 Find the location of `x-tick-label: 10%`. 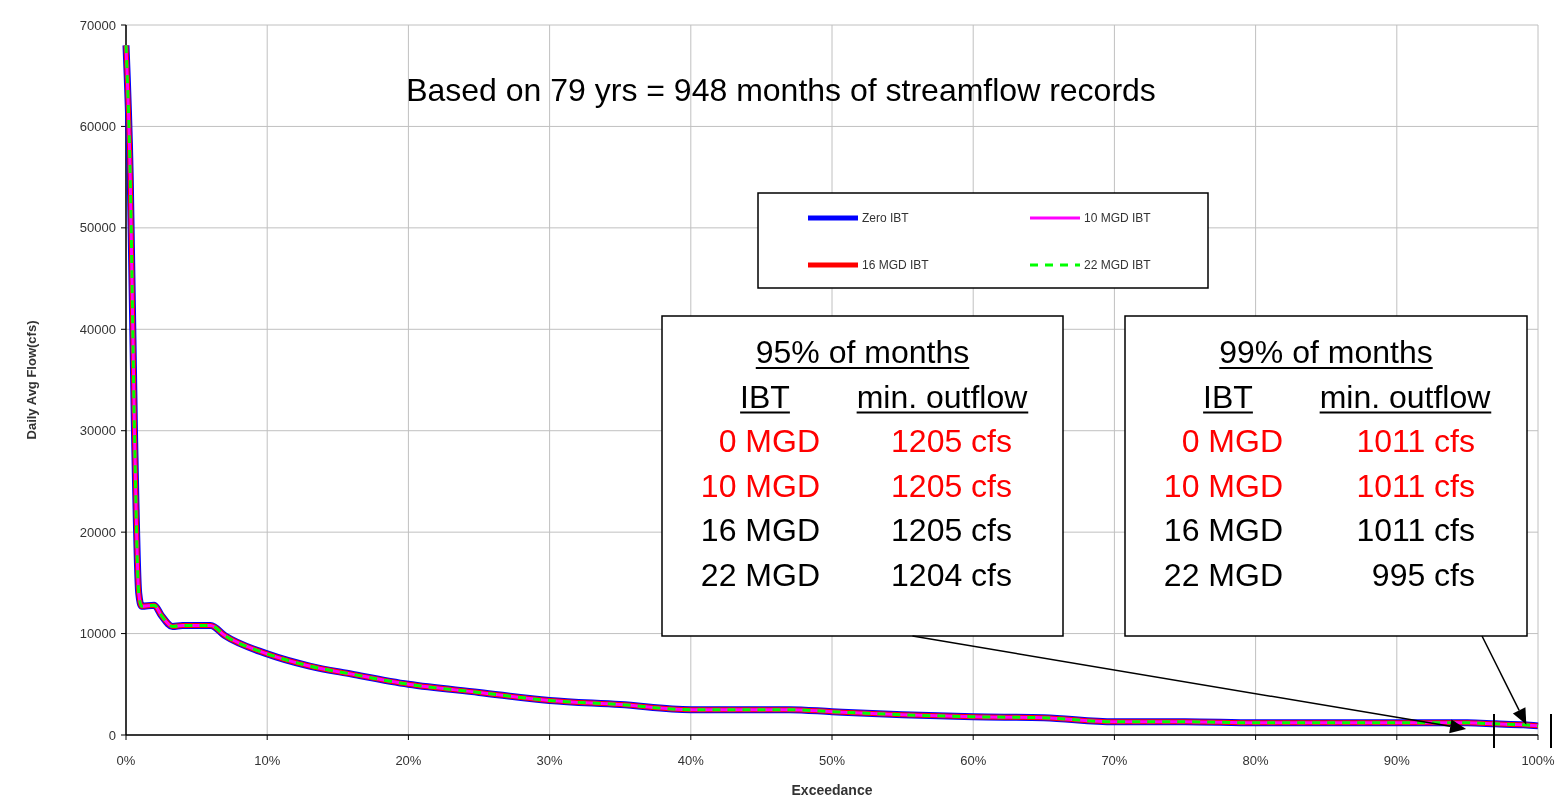

x-tick-label: 10% is located at coordinates (267, 760).